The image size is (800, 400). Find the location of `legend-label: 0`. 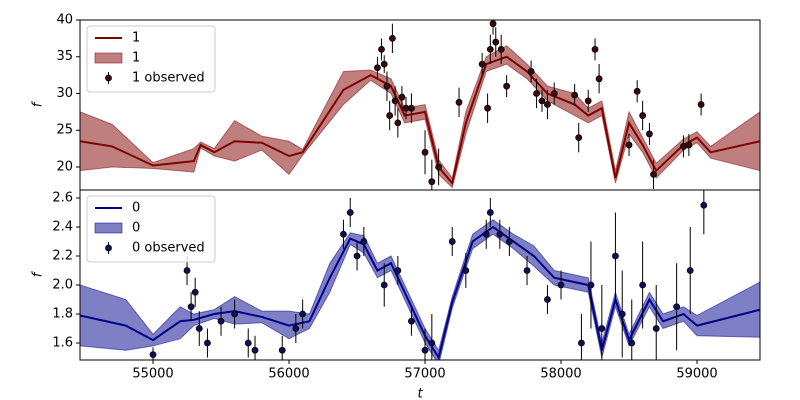

legend-label: 0 is located at coordinates (136, 228).